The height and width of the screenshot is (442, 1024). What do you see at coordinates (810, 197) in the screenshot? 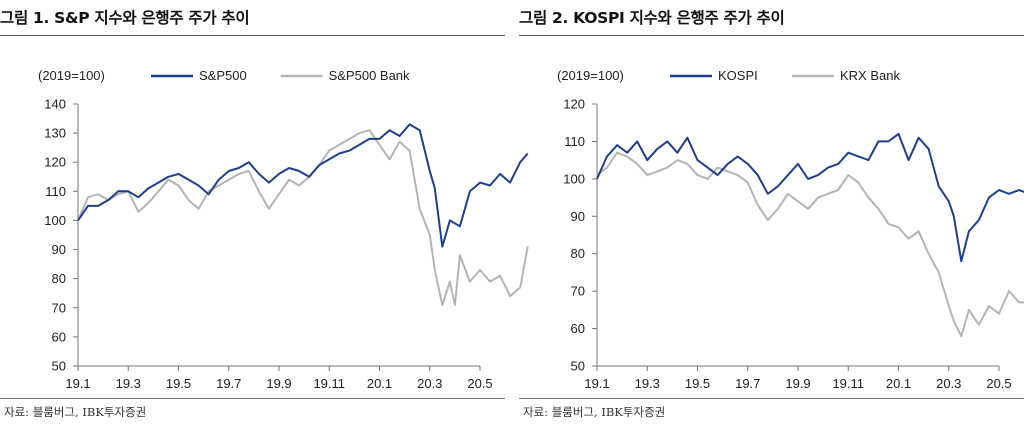
I see `series-line-kospi` at bounding box center [810, 197].